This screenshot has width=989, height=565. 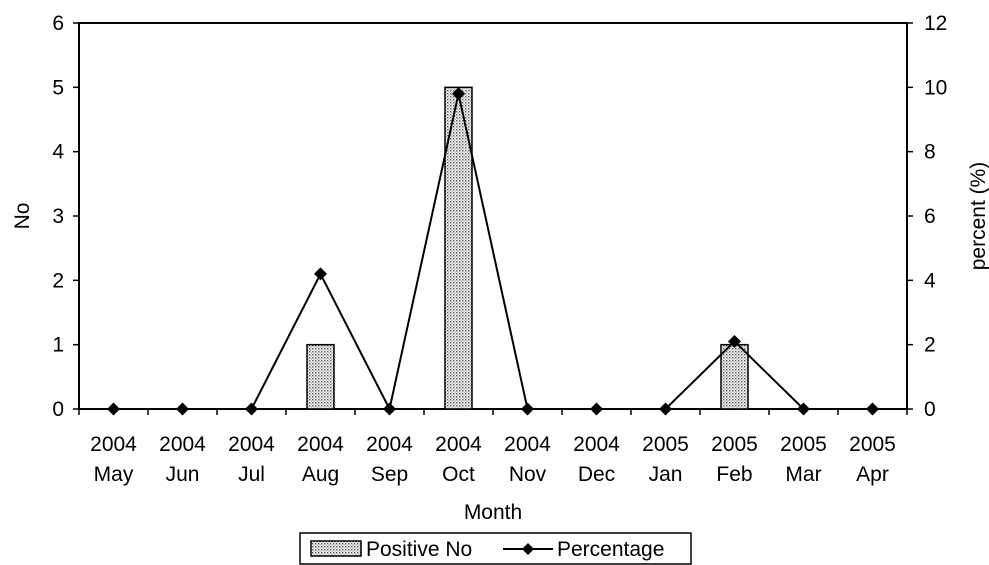 What do you see at coordinates (419, 549) in the screenshot?
I see `legend-label-positive-no: Positive No` at bounding box center [419, 549].